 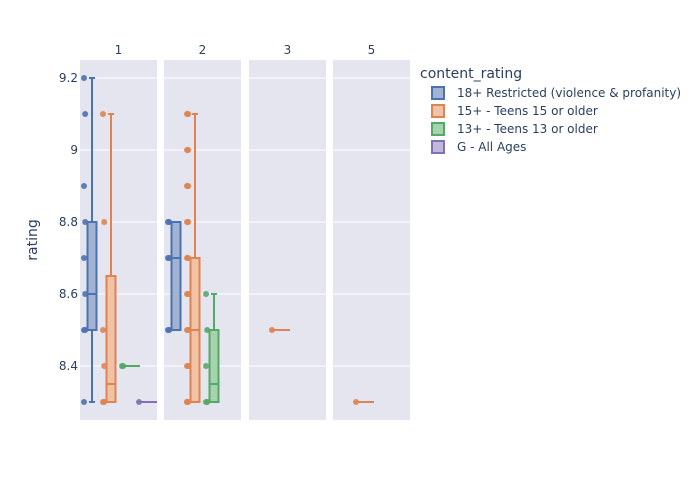 I want to click on legend-item: 18+ Restricted (violence & profanity), so click(x=556, y=93).